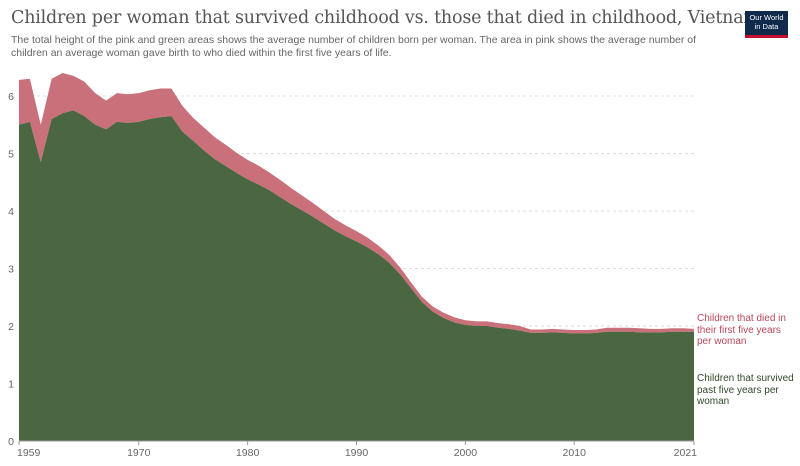  I want to click on y-tick-label: 2, so click(11, 327).